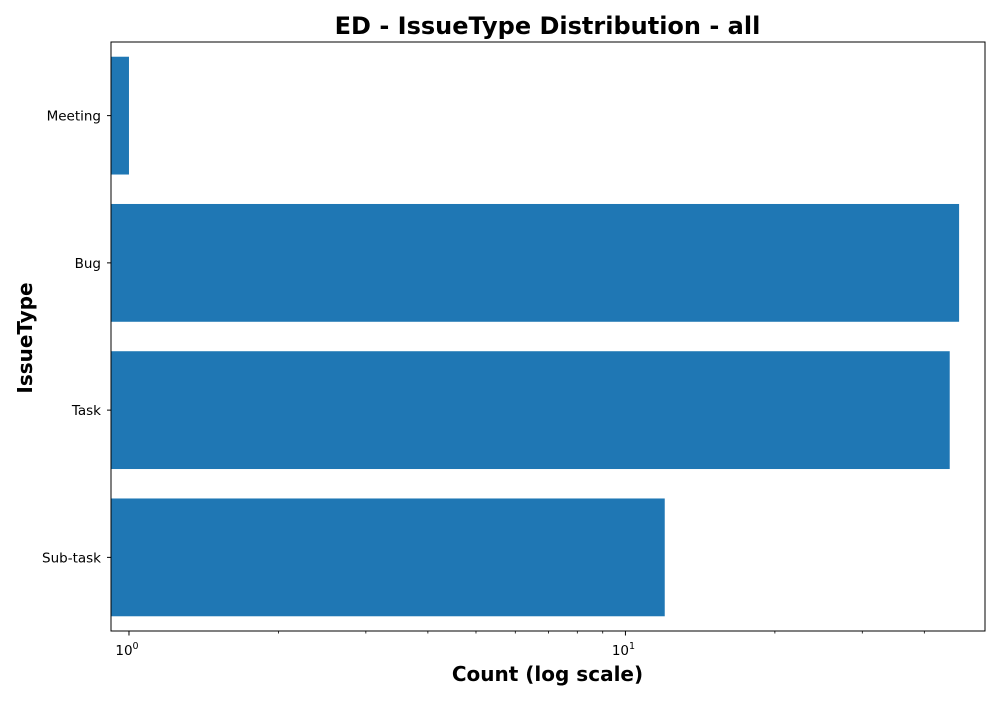 This screenshot has width=1000, height=704. What do you see at coordinates (530, 410) in the screenshot?
I see `bar-task` at bounding box center [530, 410].